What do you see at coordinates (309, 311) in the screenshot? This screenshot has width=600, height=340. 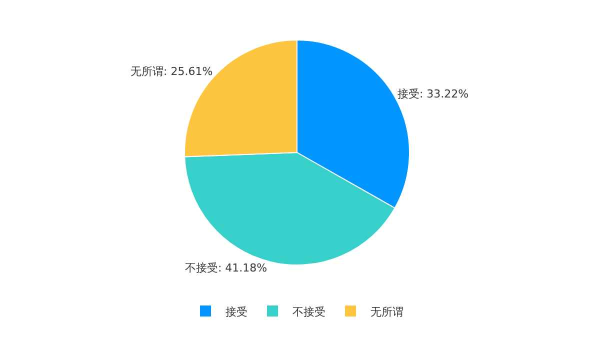 I see `legend-label: 不接受` at bounding box center [309, 311].